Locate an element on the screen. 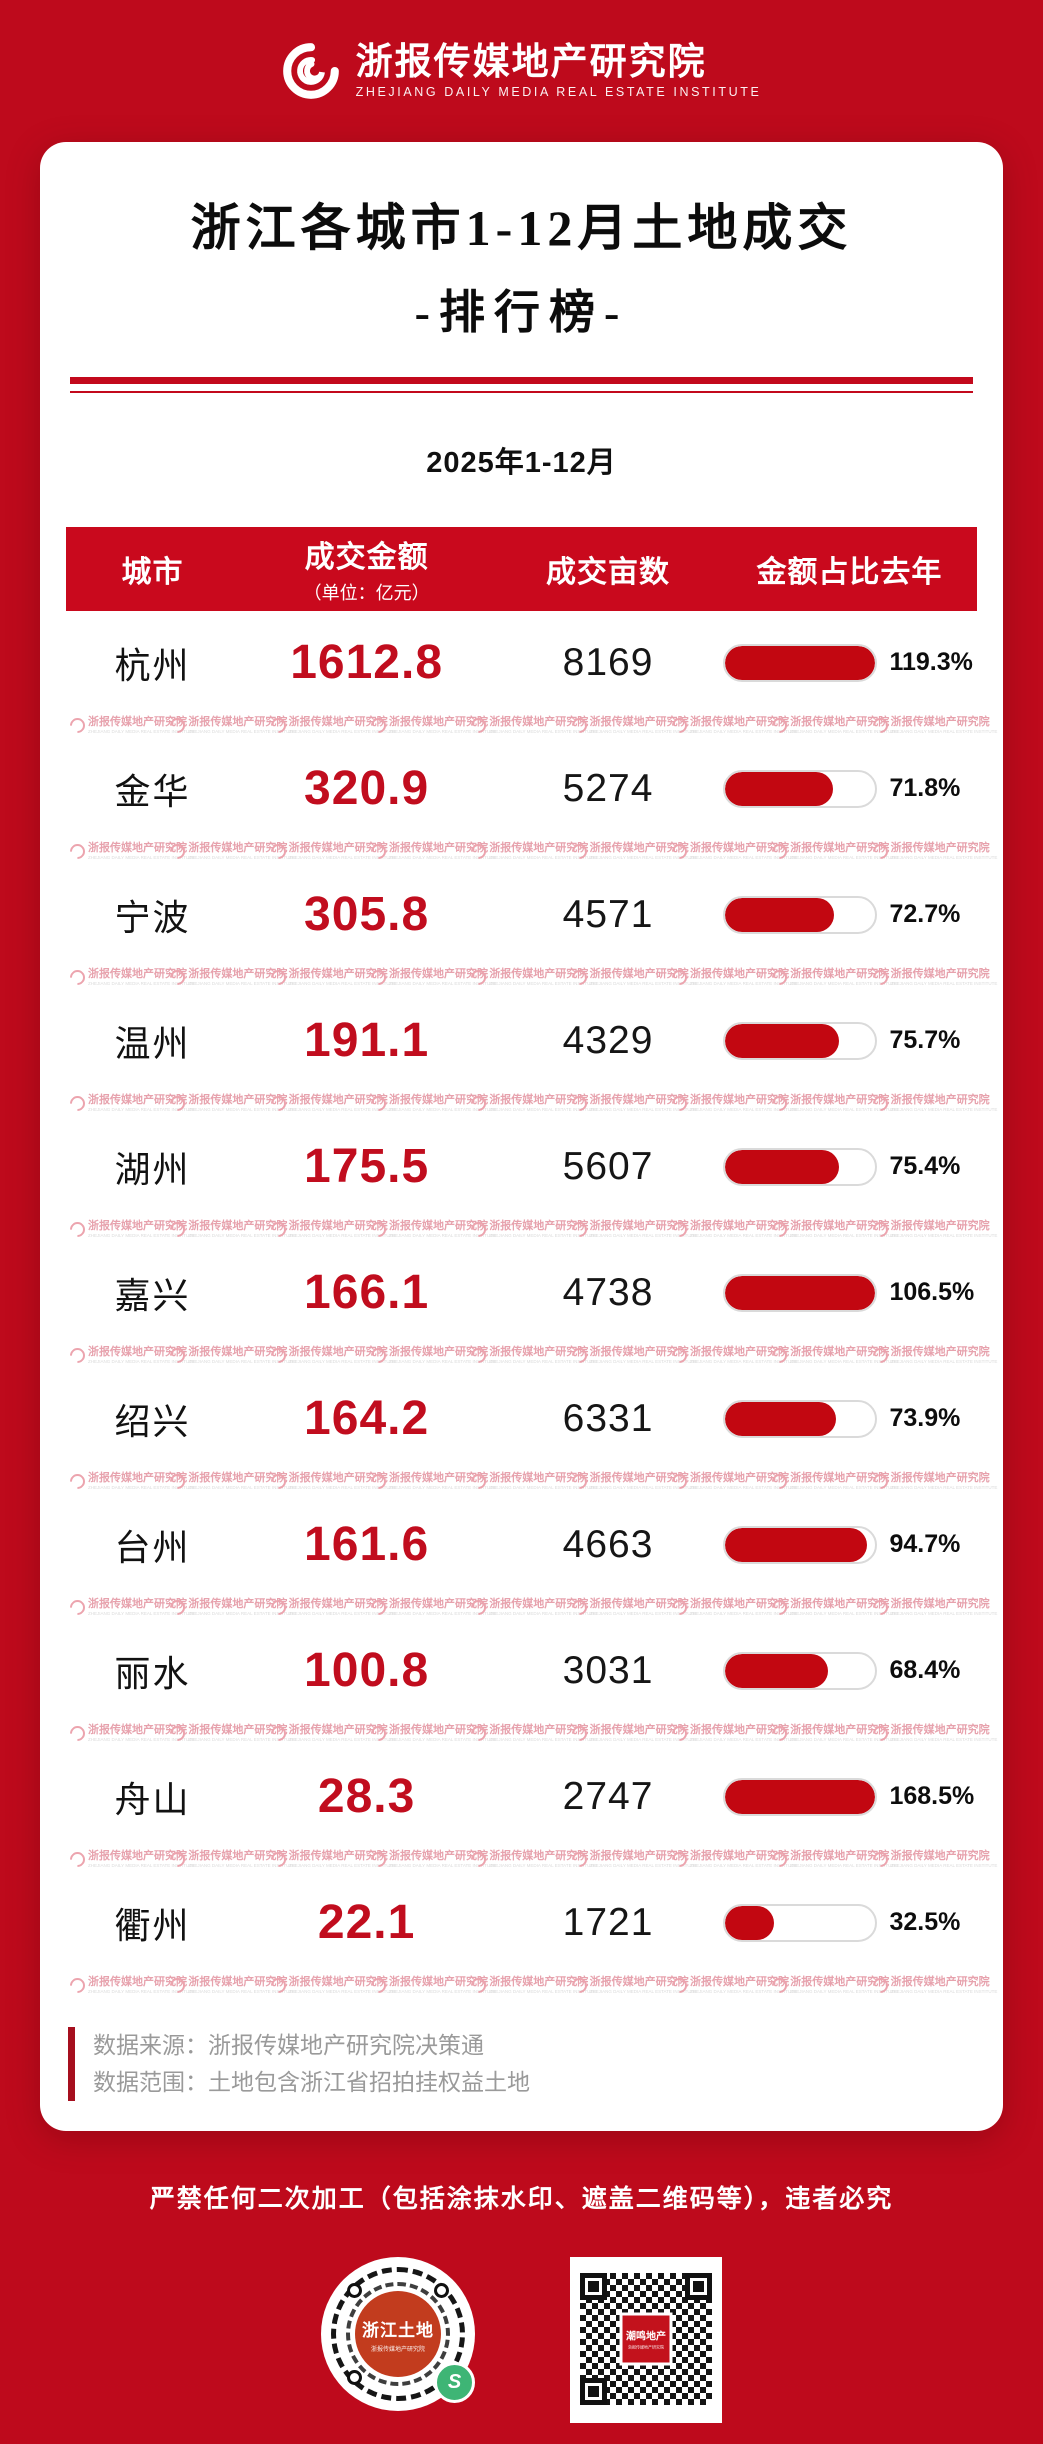  qr-center-sublabel: 浙报传媒地产研究院 is located at coordinates (397, 2349).